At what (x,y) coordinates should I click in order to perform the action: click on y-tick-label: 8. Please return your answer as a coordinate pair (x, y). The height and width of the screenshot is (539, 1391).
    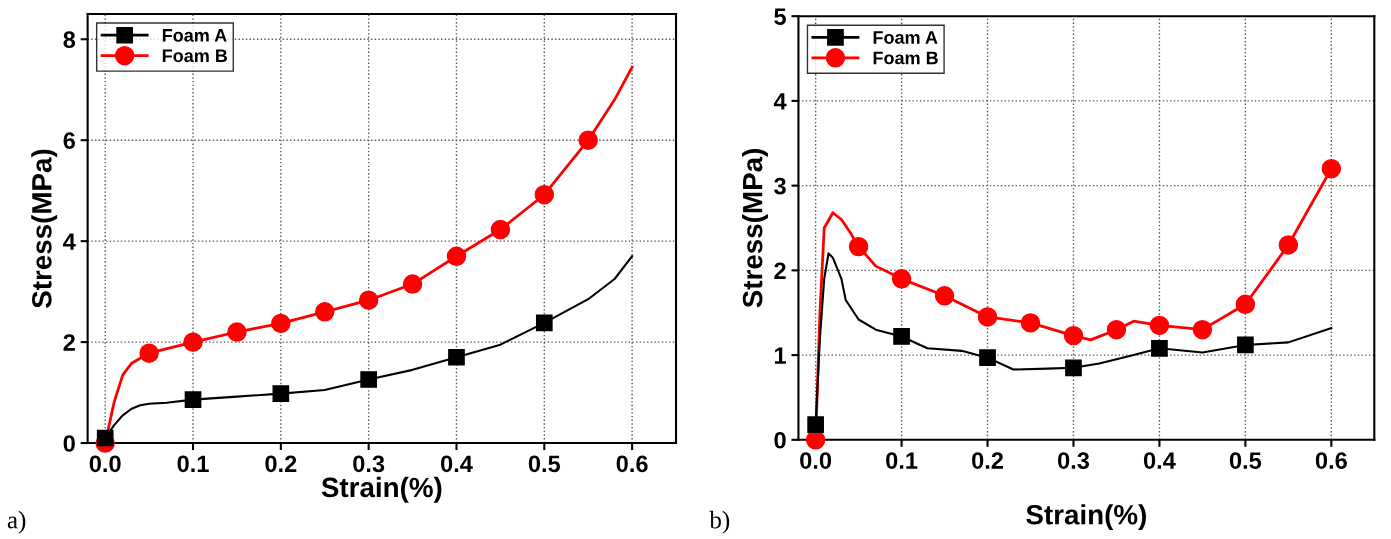
    Looking at the image, I should click on (69, 40).